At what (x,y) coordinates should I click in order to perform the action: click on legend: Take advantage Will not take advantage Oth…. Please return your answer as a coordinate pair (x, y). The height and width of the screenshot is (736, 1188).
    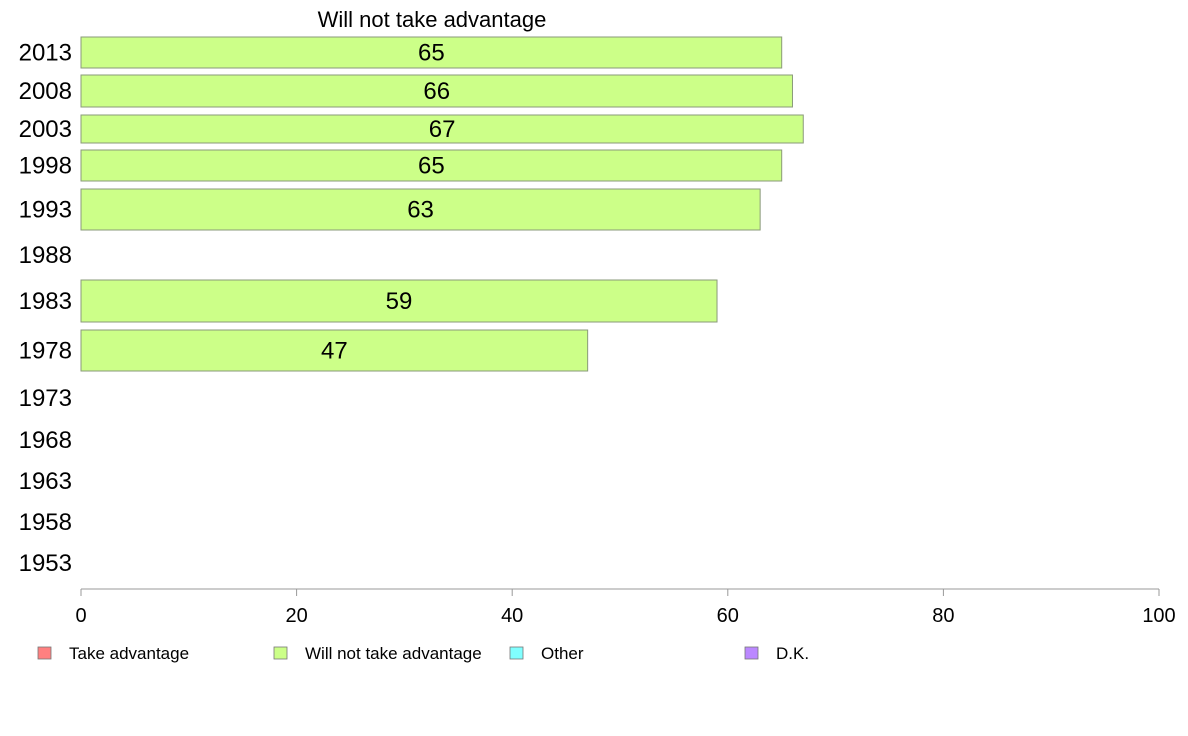
    Looking at the image, I should click on (423, 653).